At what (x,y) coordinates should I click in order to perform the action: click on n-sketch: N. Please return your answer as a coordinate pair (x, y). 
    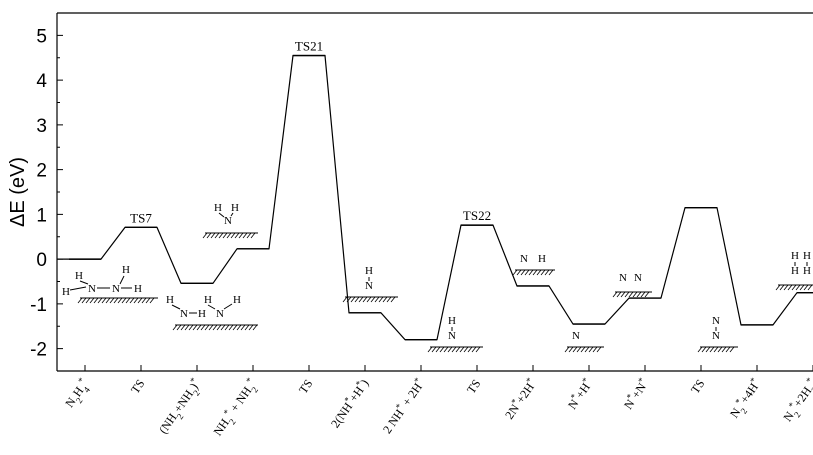
    Looking at the image, I should click on (584, 341).